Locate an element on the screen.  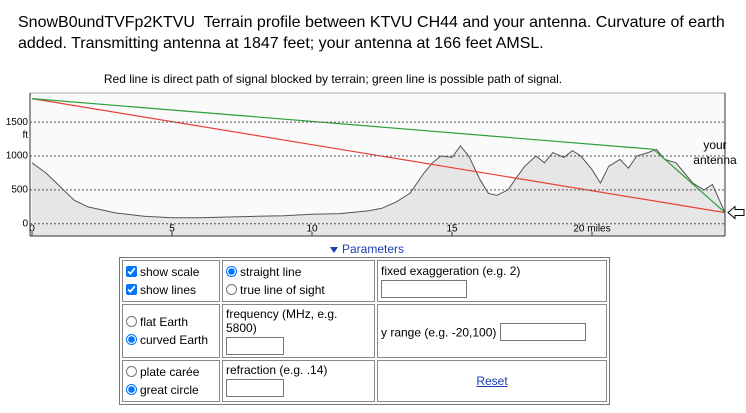
option-label: plate carée is located at coordinates (170, 372).